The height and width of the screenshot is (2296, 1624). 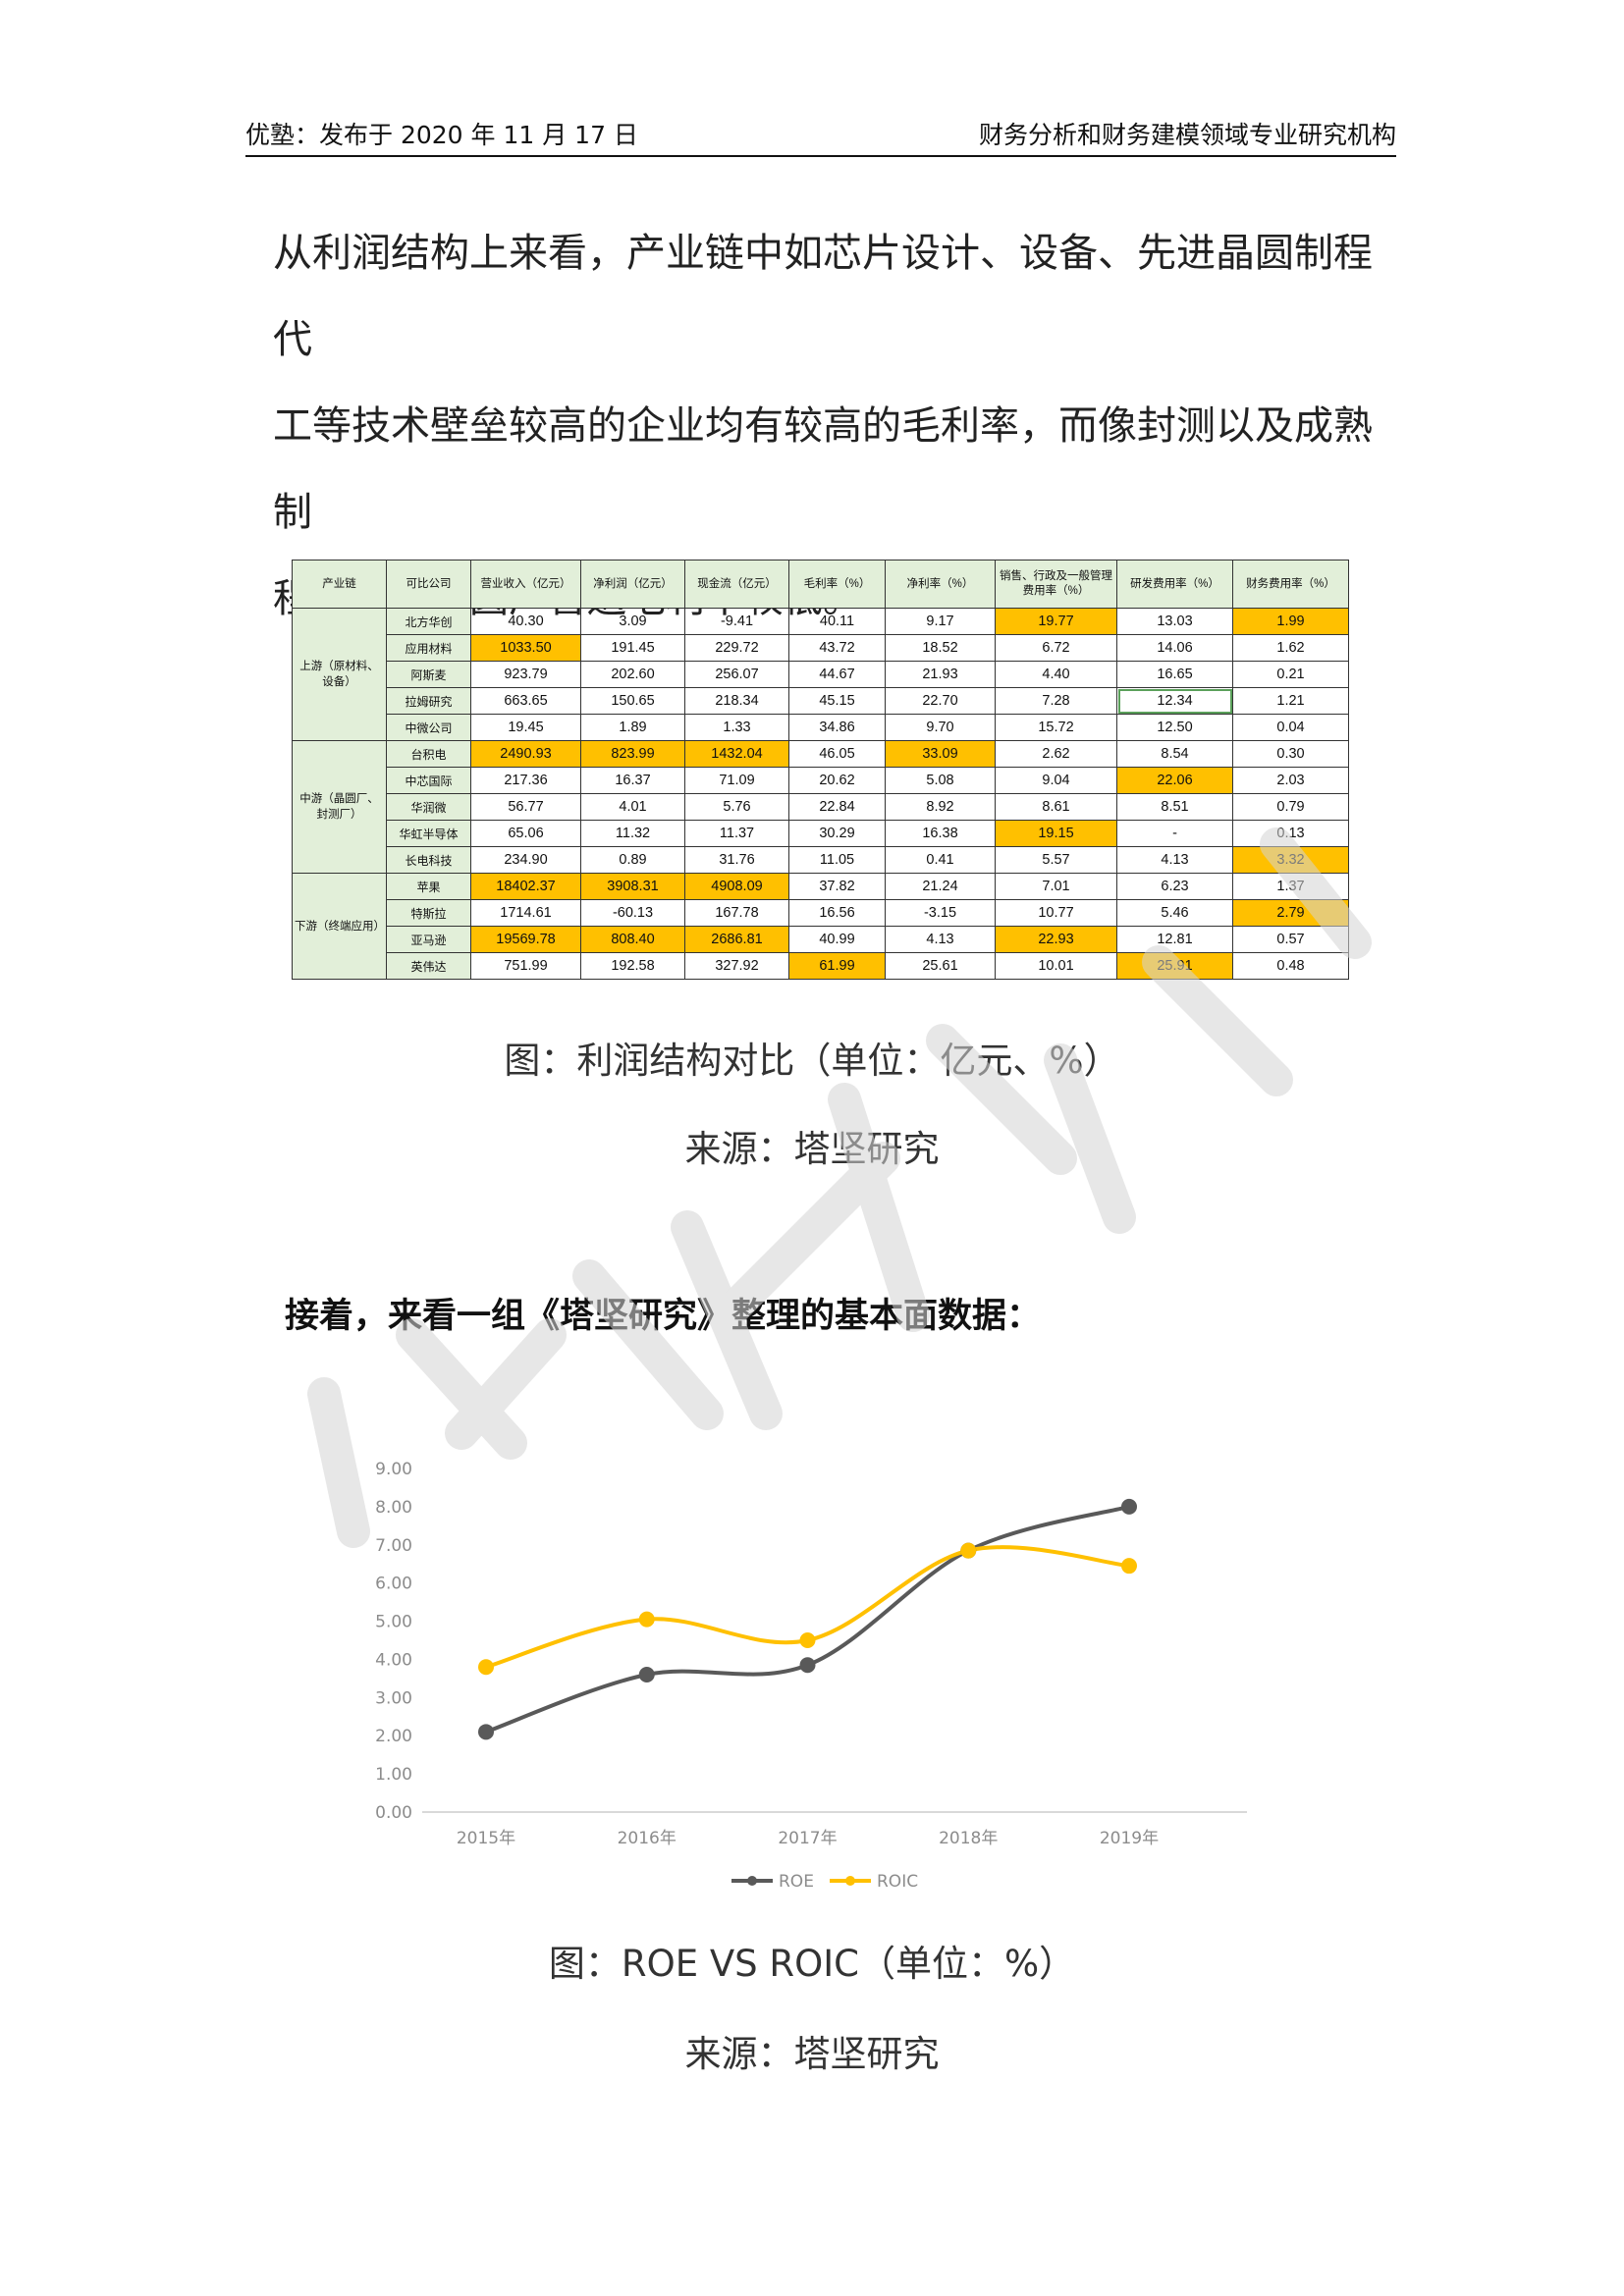 I want to click on value-cell: 43.72, so click(x=837, y=648).